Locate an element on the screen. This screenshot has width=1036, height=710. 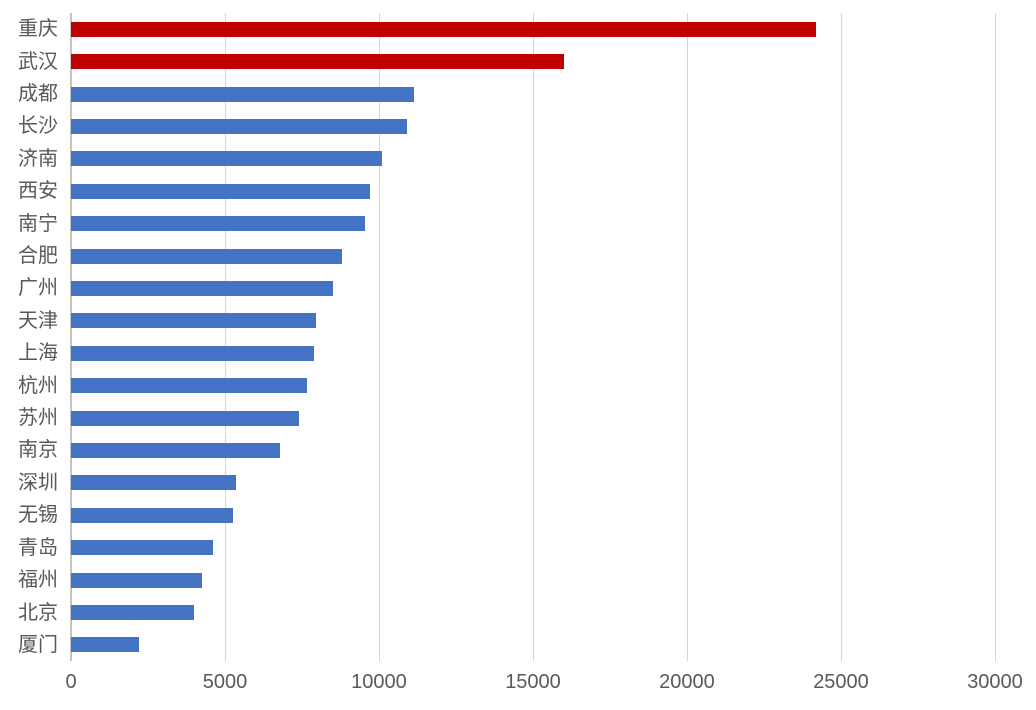
category-label: 武汉 is located at coordinates (38, 61).